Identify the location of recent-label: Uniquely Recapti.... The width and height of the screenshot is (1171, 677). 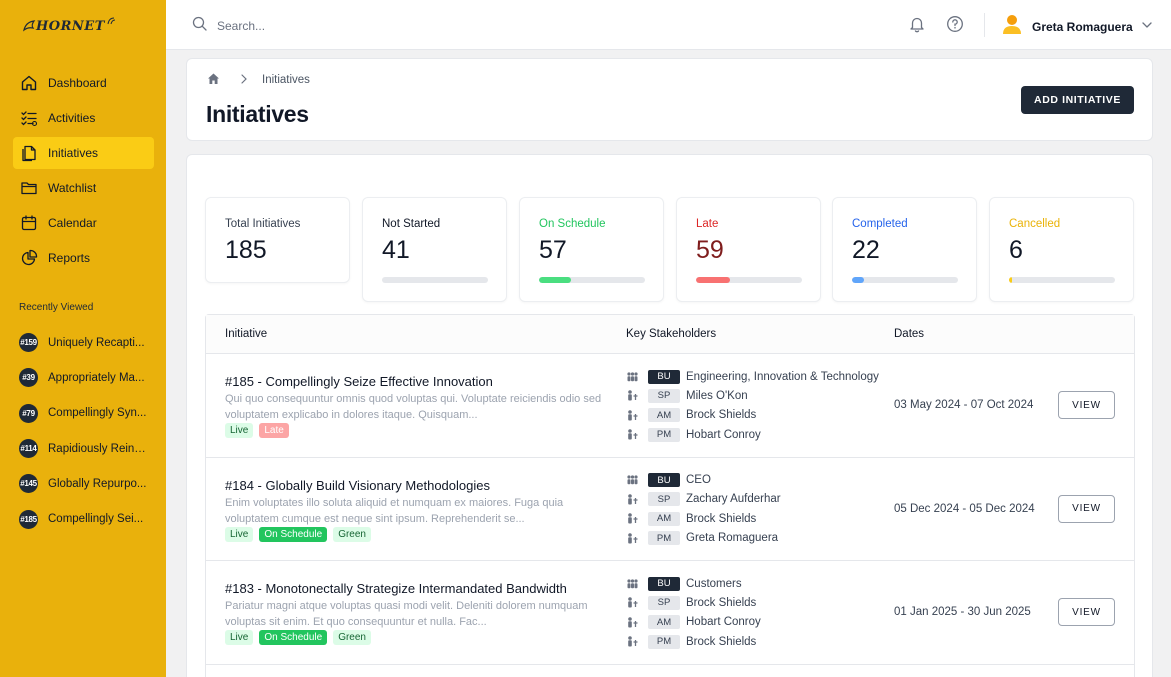
(96, 342).